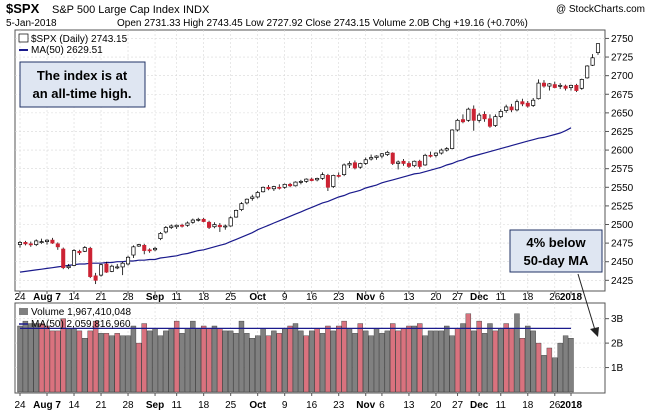 This screenshot has height=415, width=650. What do you see at coordinates (20, 405) in the screenshot?
I see `x-tick-label-bottom: 24` at bounding box center [20, 405].